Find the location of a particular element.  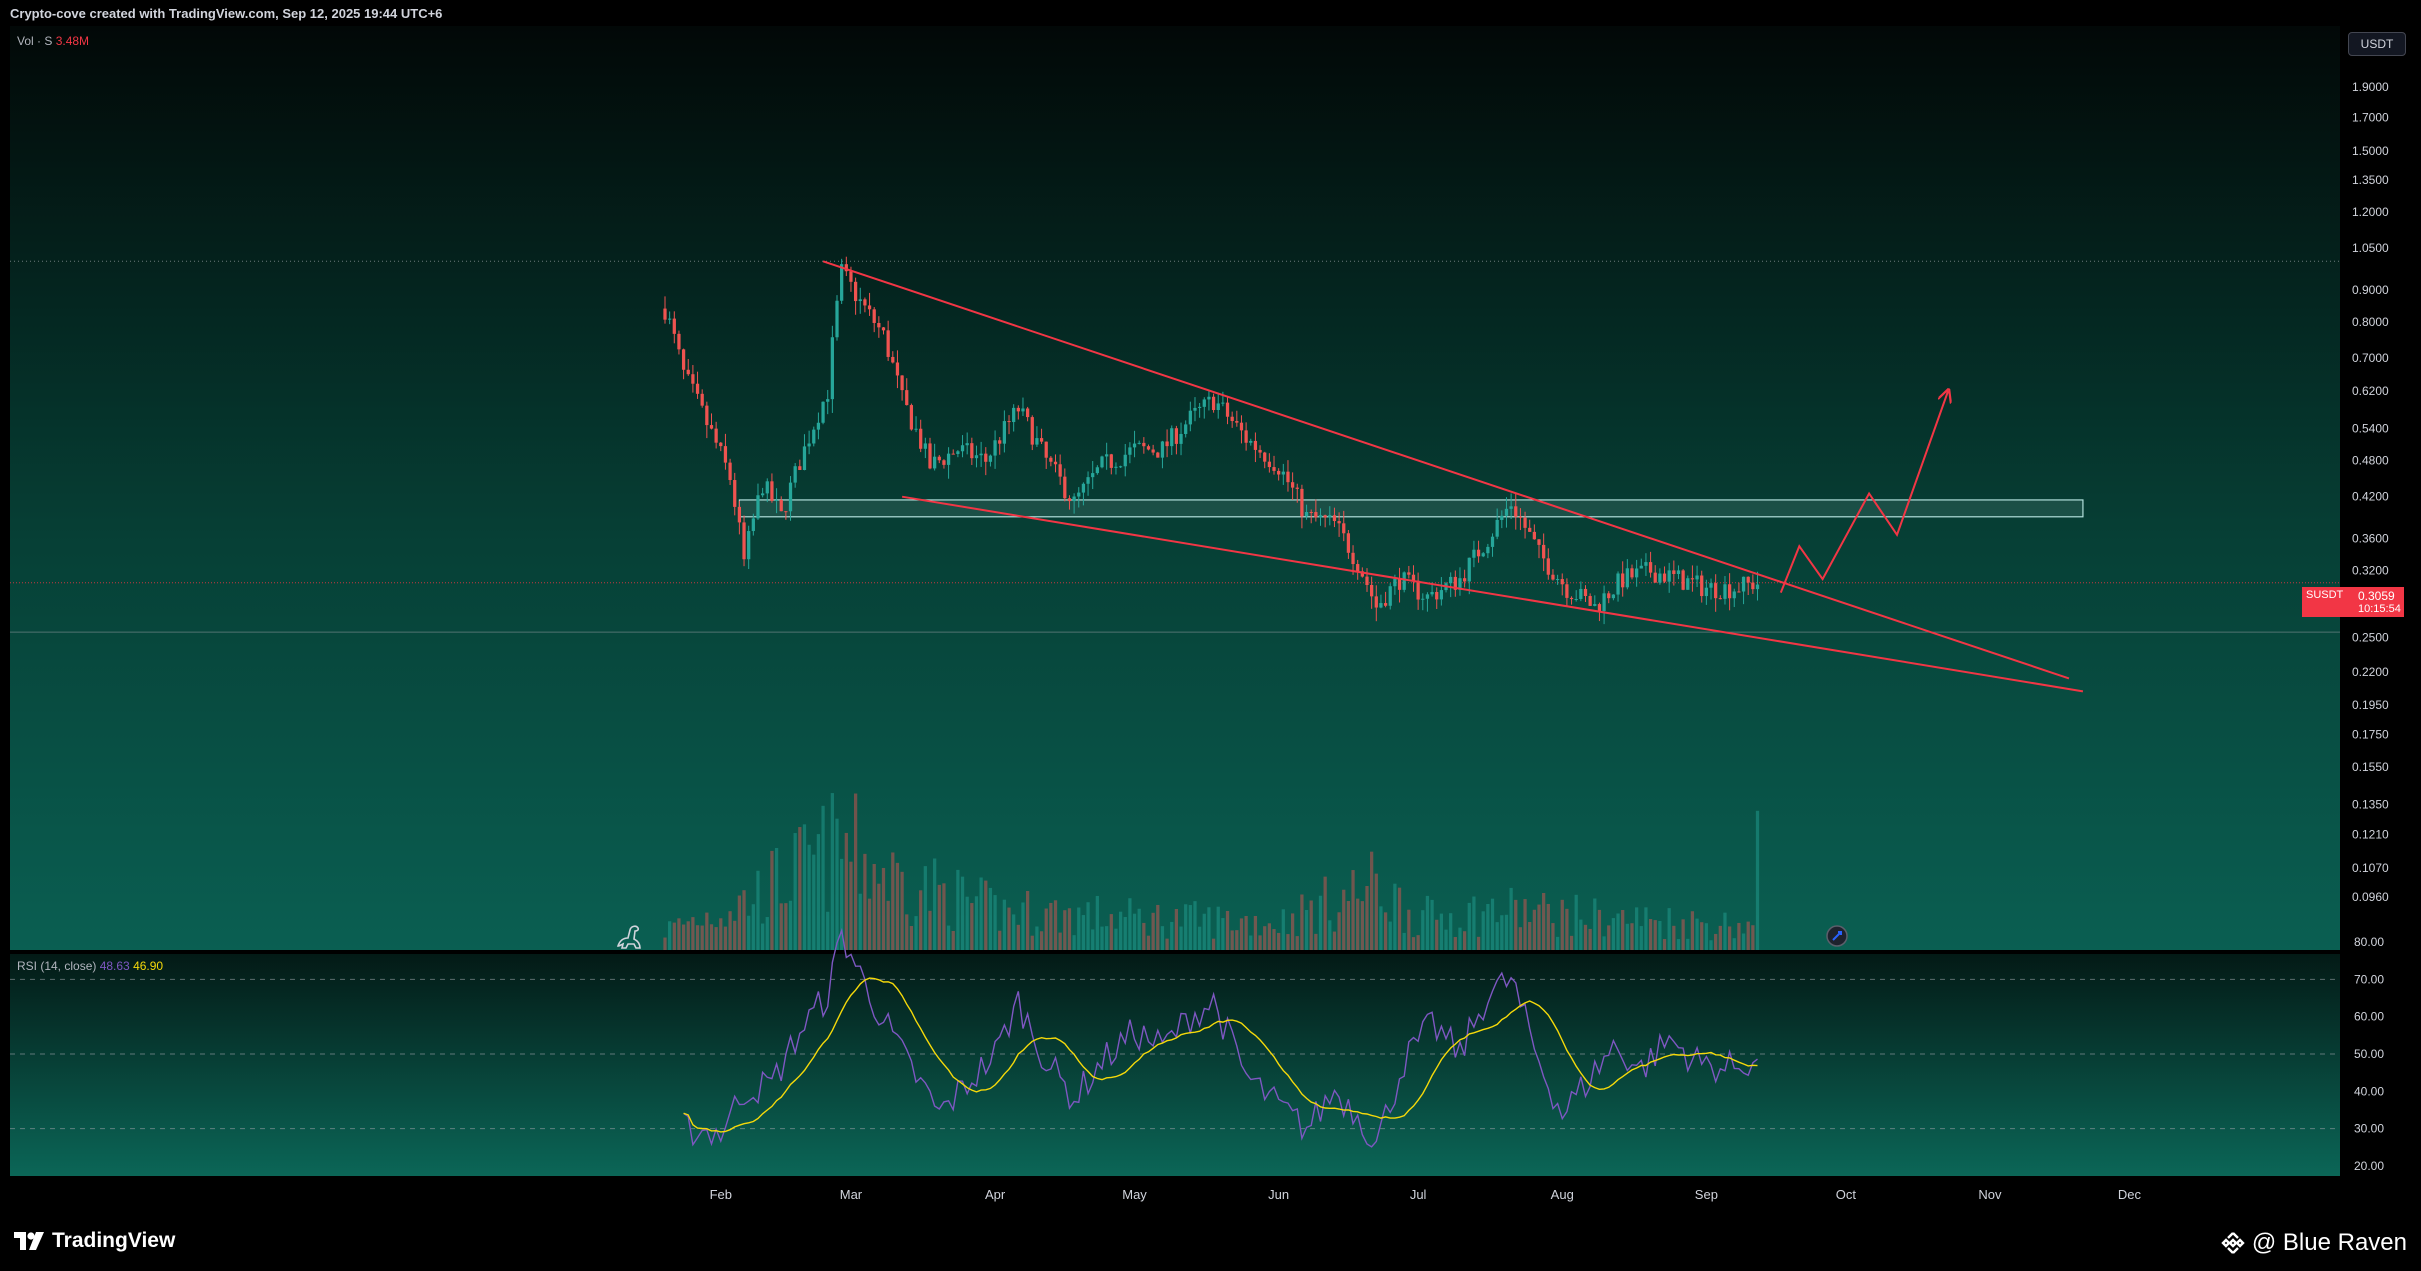

currency-button: USDT is located at coordinates (2377, 44).